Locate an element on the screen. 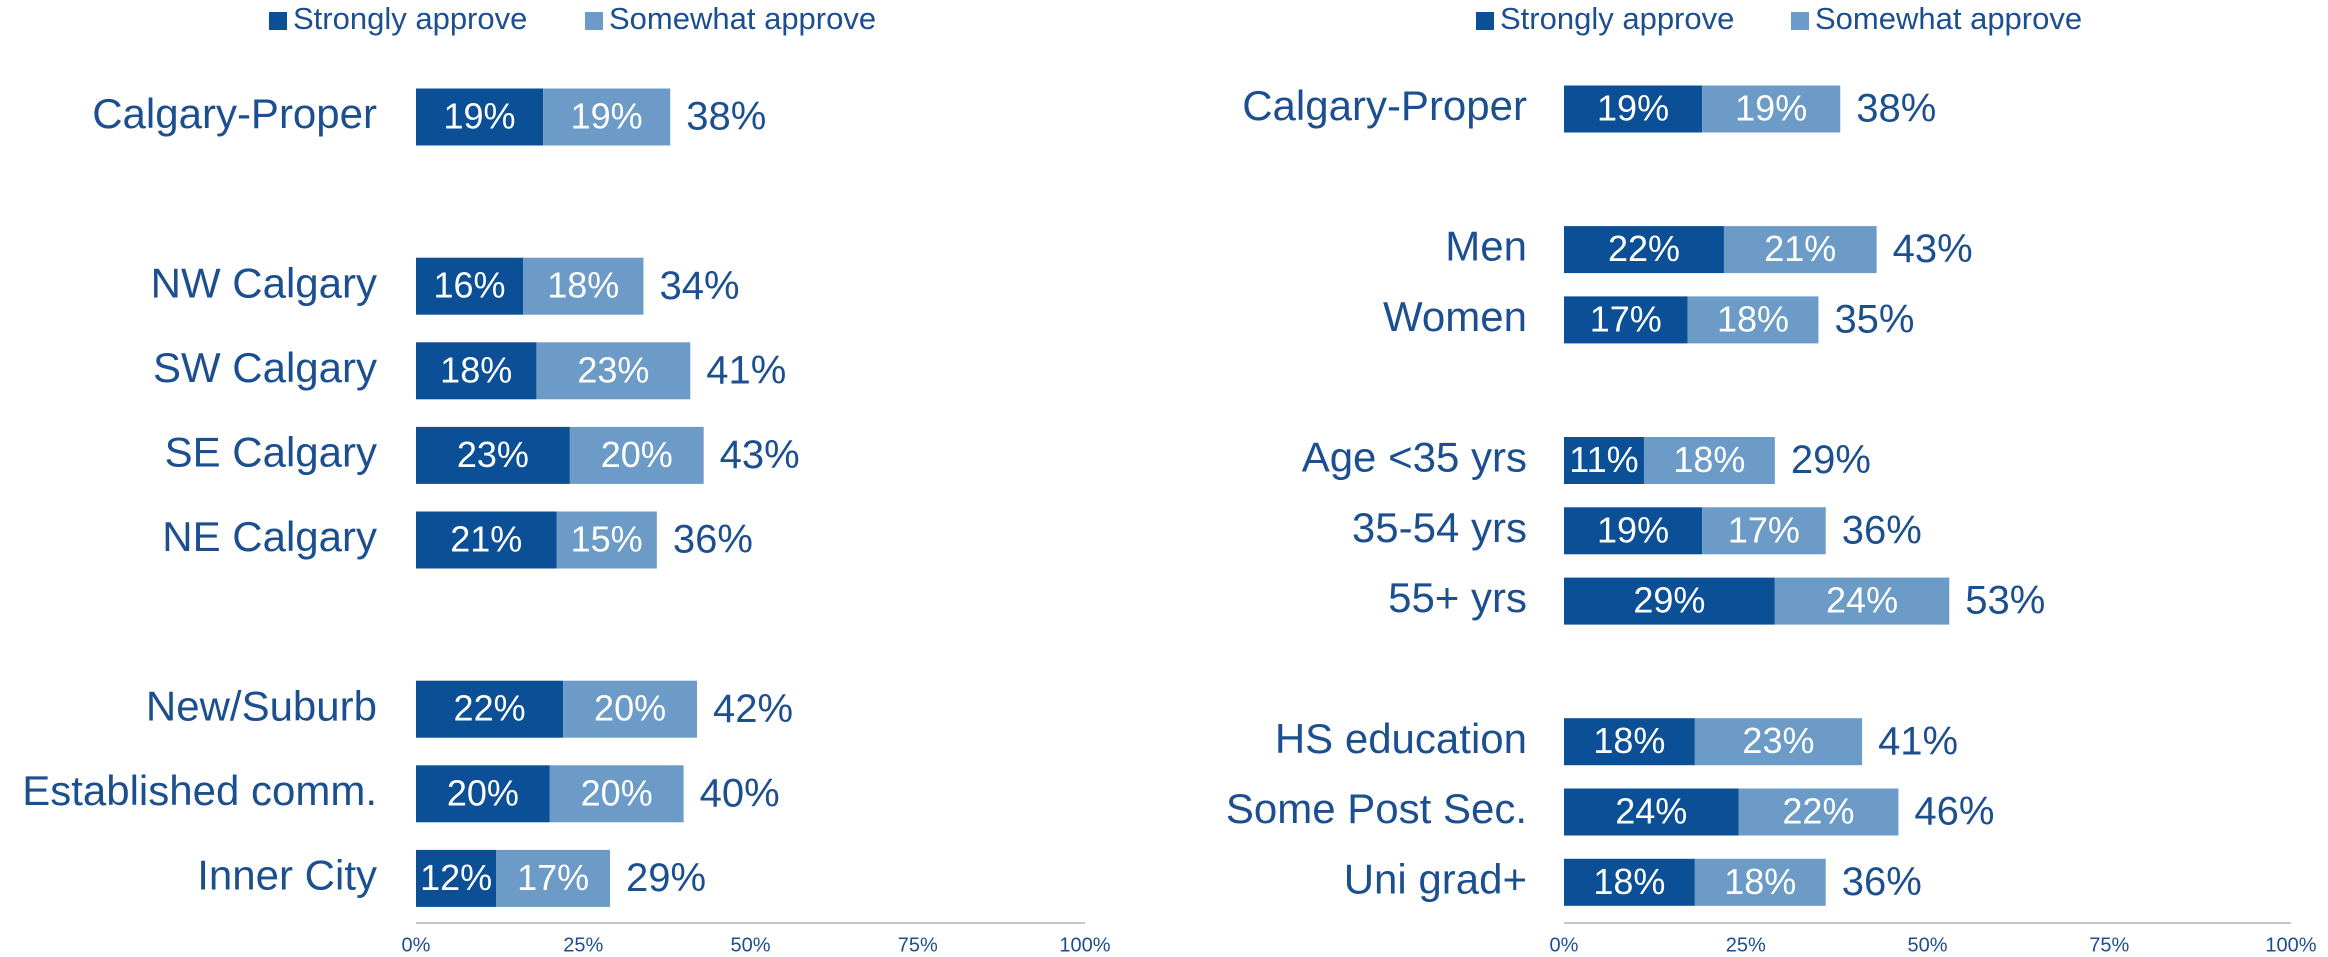 This screenshot has width=2328, height=957. value-label: 16% is located at coordinates (469, 285).